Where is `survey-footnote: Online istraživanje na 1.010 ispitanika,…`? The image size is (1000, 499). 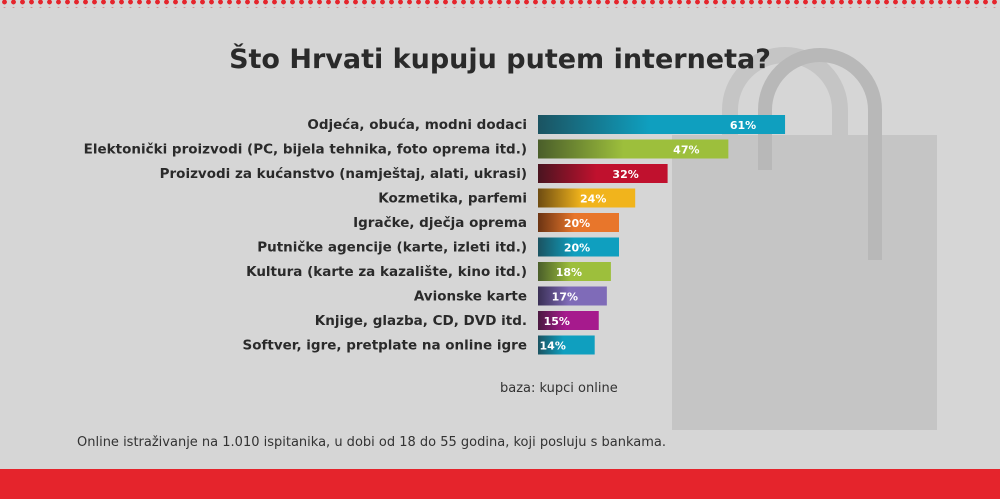
survey-footnote: Online istraživanje na 1.010 ispitanika,… is located at coordinates (372, 442).